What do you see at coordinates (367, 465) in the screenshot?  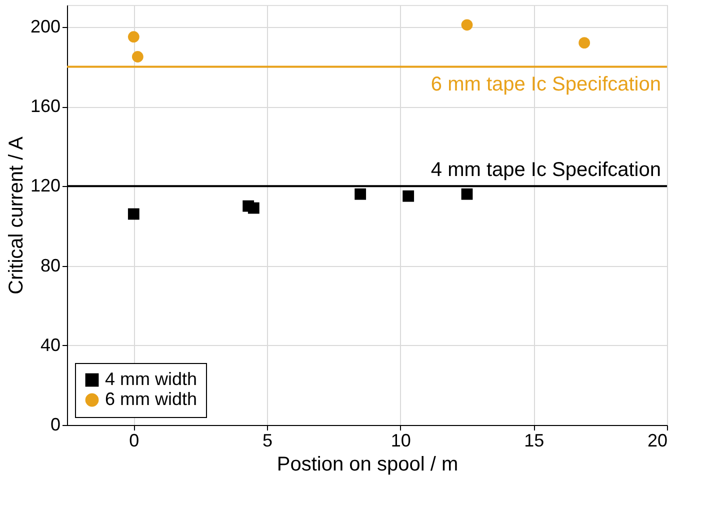 I see `x-axis-title: Postion on spool / m` at bounding box center [367, 465].